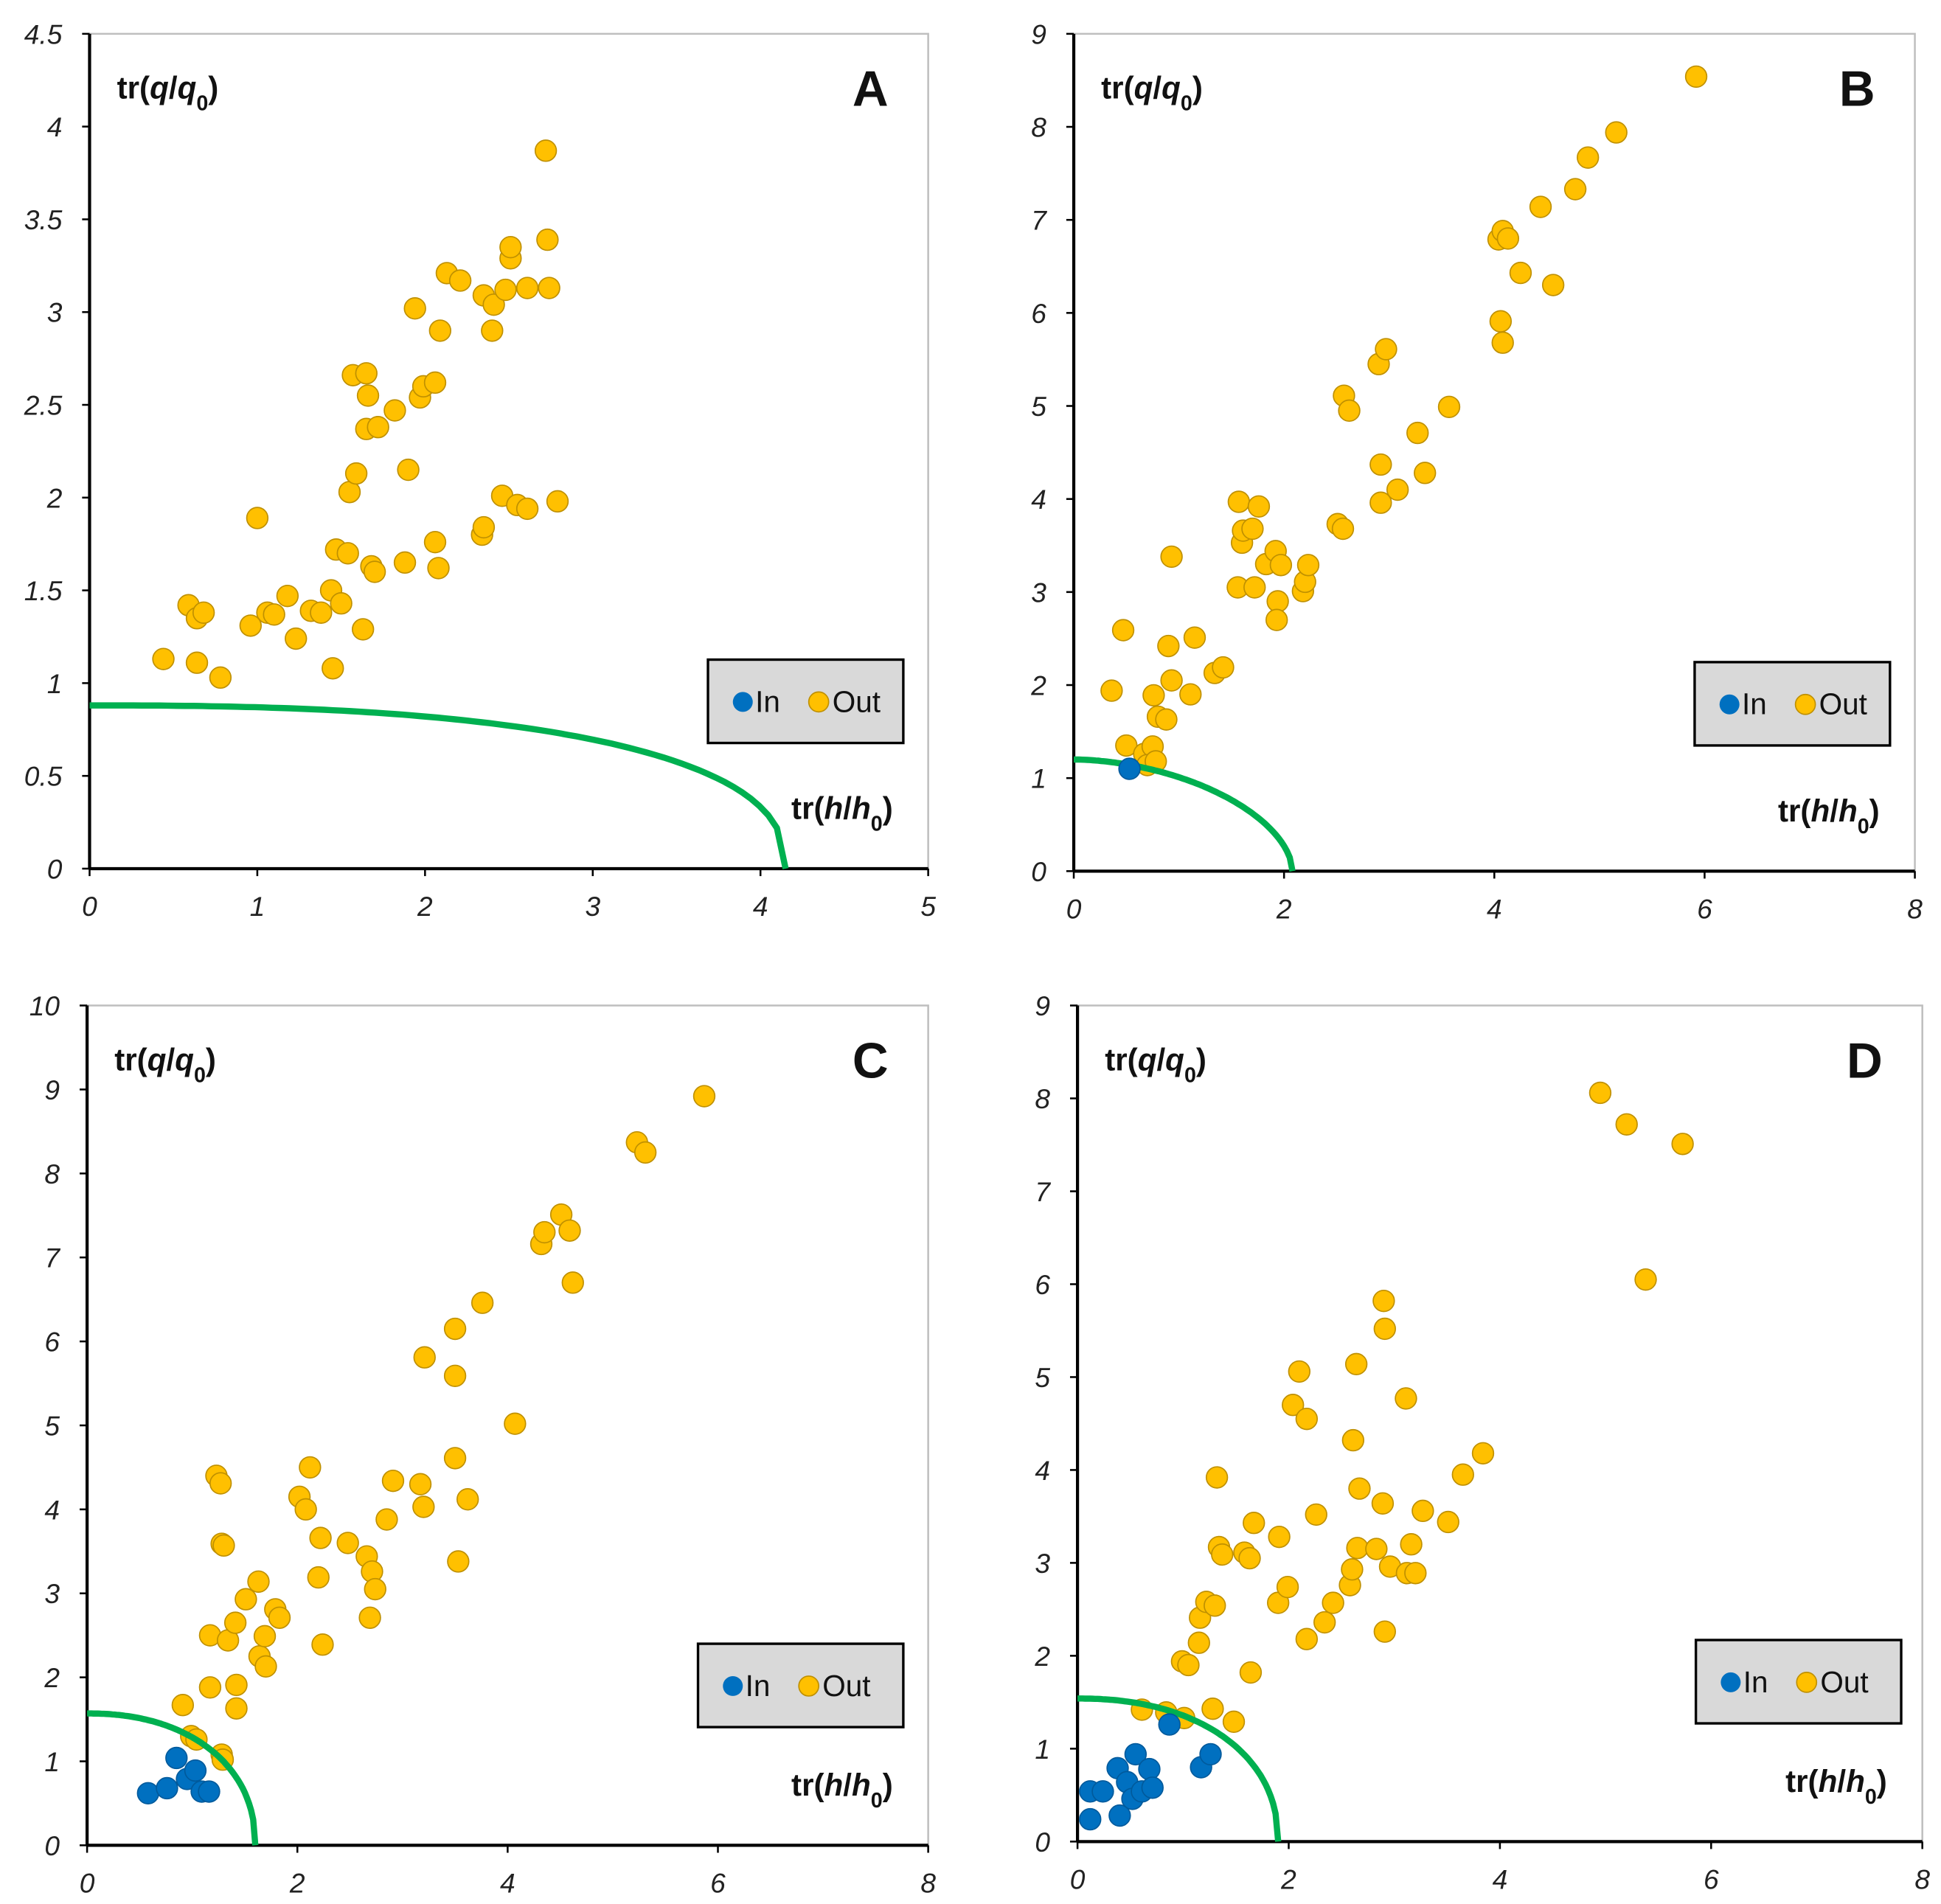  I want to click on y-tick-label: 0, so click(1042, 1843).